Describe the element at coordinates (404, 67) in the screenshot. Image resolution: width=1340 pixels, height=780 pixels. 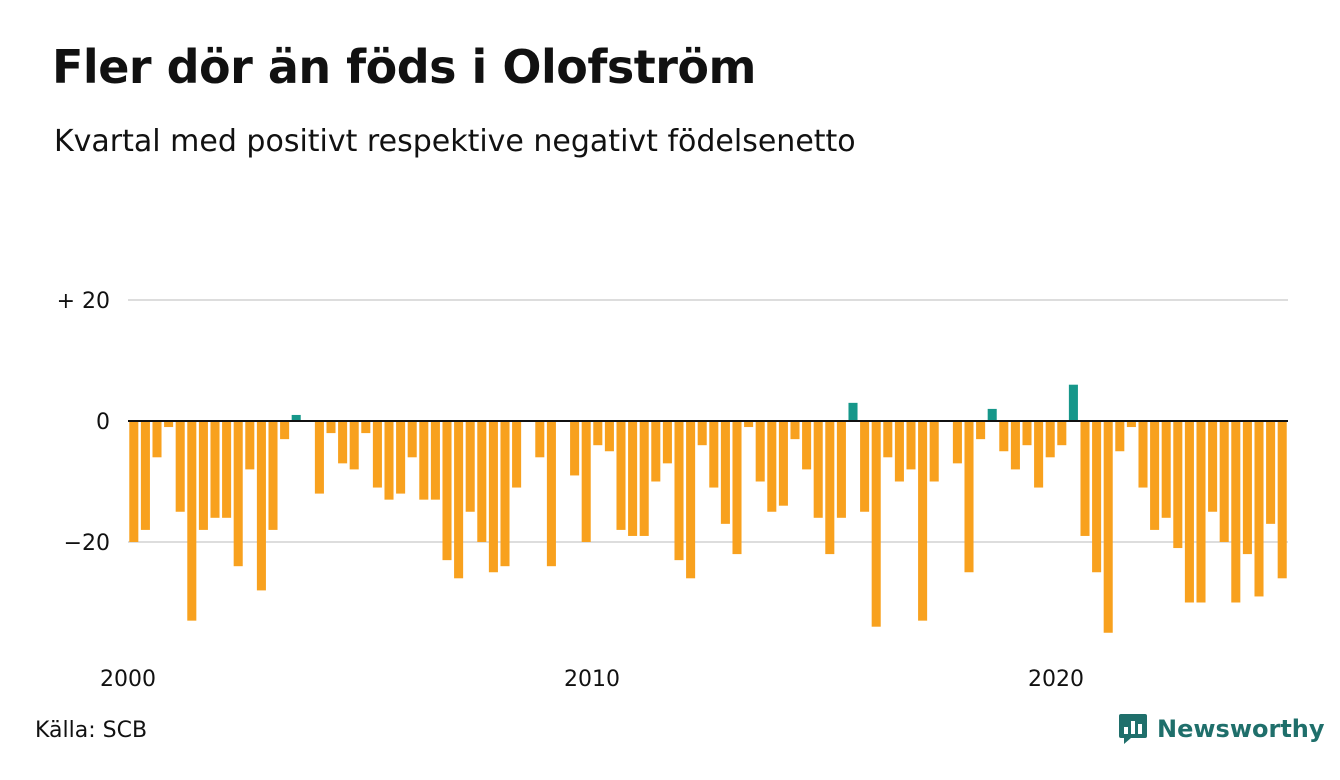
I see `chart-title: Fler dör än föds i Olofström` at that location.